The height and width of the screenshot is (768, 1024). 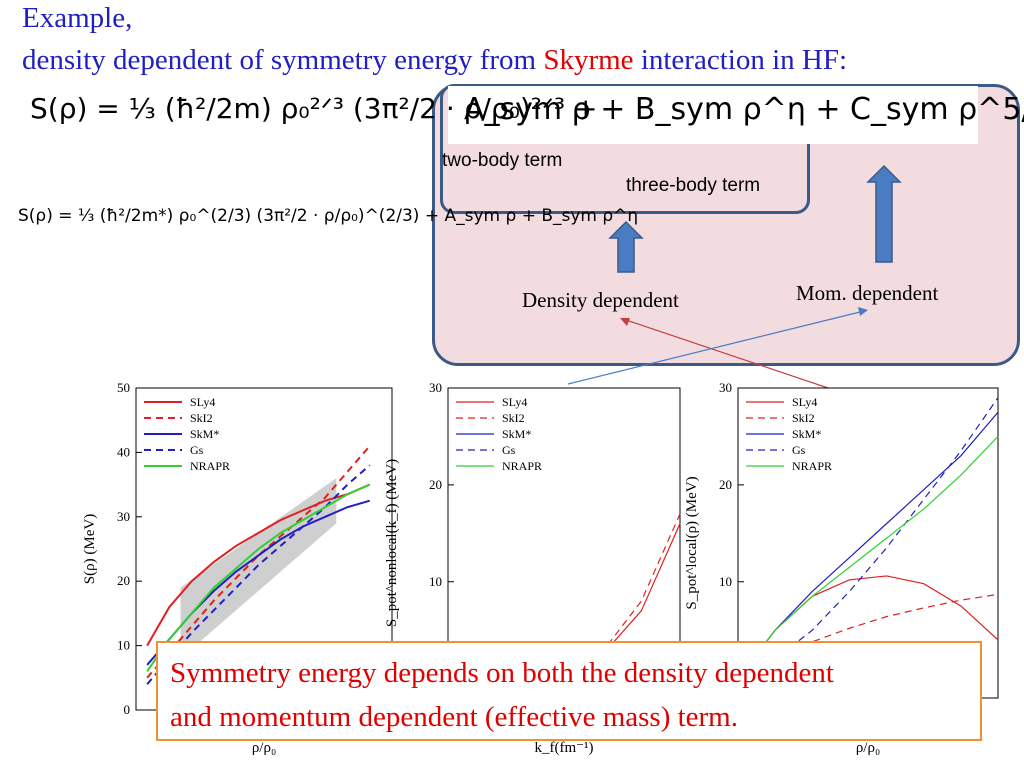 What do you see at coordinates (392, 543) in the screenshot?
I see `y-axis-label: S_pot^nonlocal(k_f) (MeV)` at bounding box center [392, 543].